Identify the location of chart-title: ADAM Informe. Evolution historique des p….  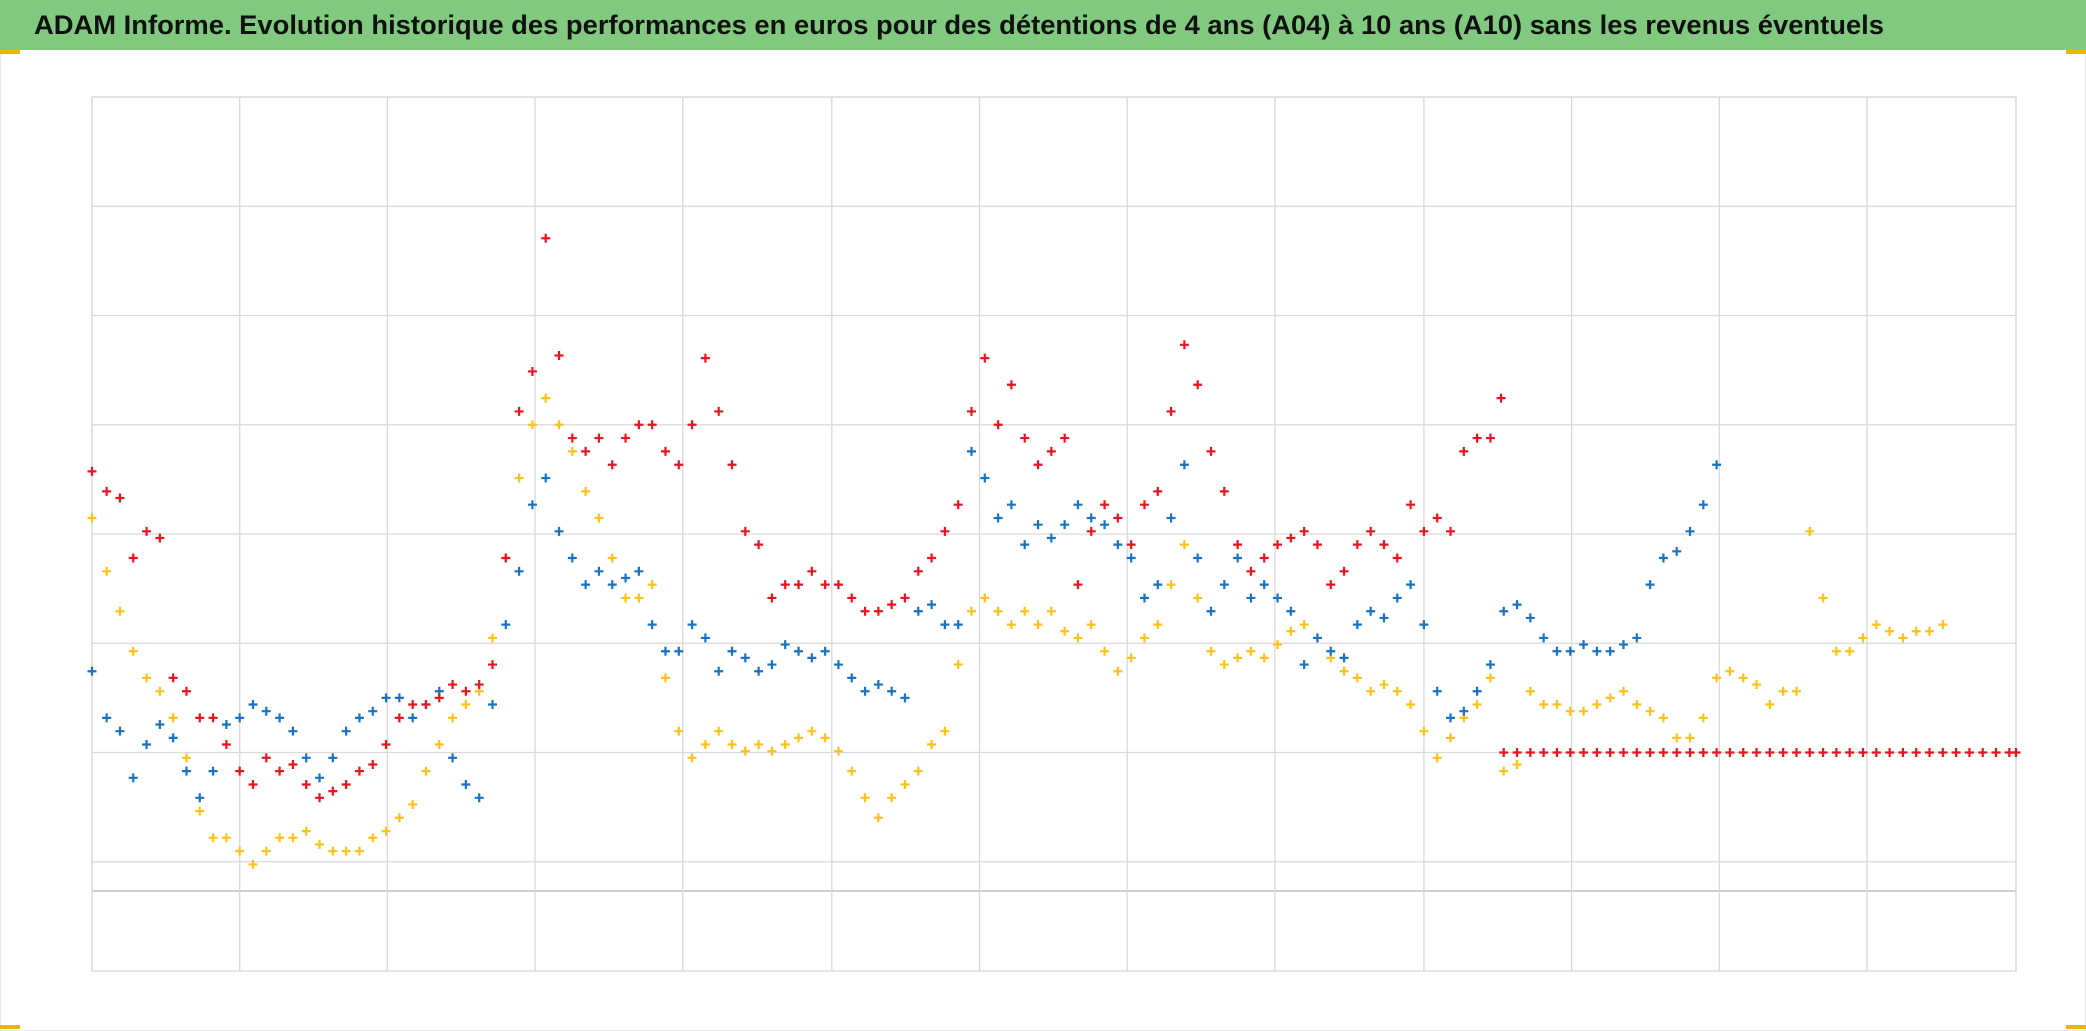
(959, 25).